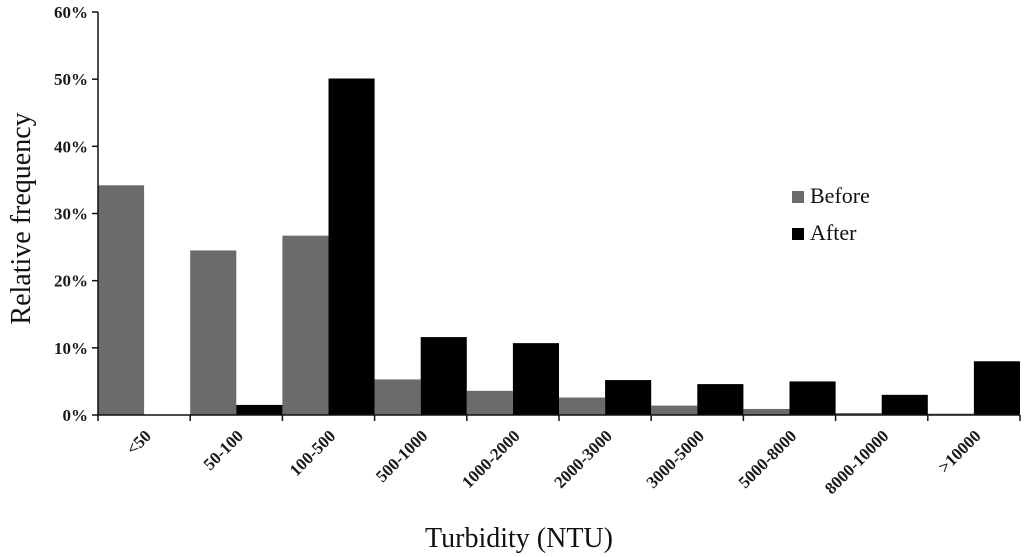  What do you see at coordinates (857, 462) in the screenshot?
I see `x-tick-label: 8000-10000` at bounding box center [857, 462].